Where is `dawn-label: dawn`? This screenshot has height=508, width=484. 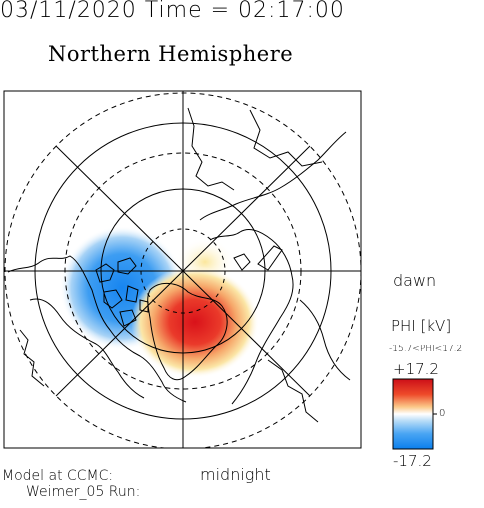
dawn-label: dawn is located at coordinates (415, 280).